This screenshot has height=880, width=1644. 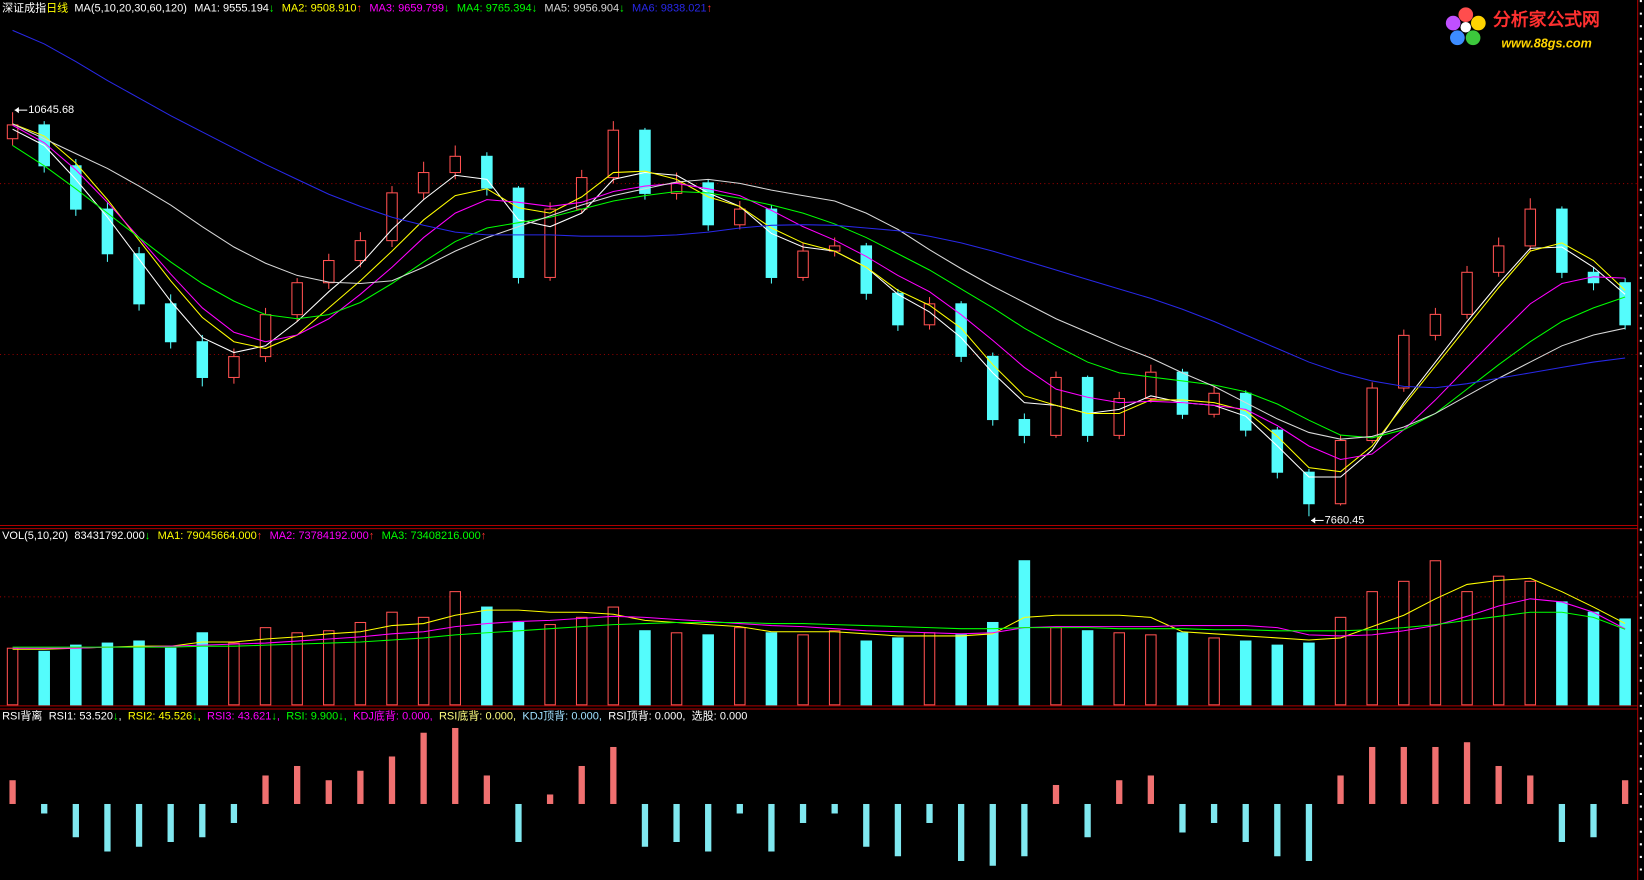 What do you see at coordinates (221, 716) in the screenshot?
I see `header-item: RSI3:` at bounding box center [221, 716].